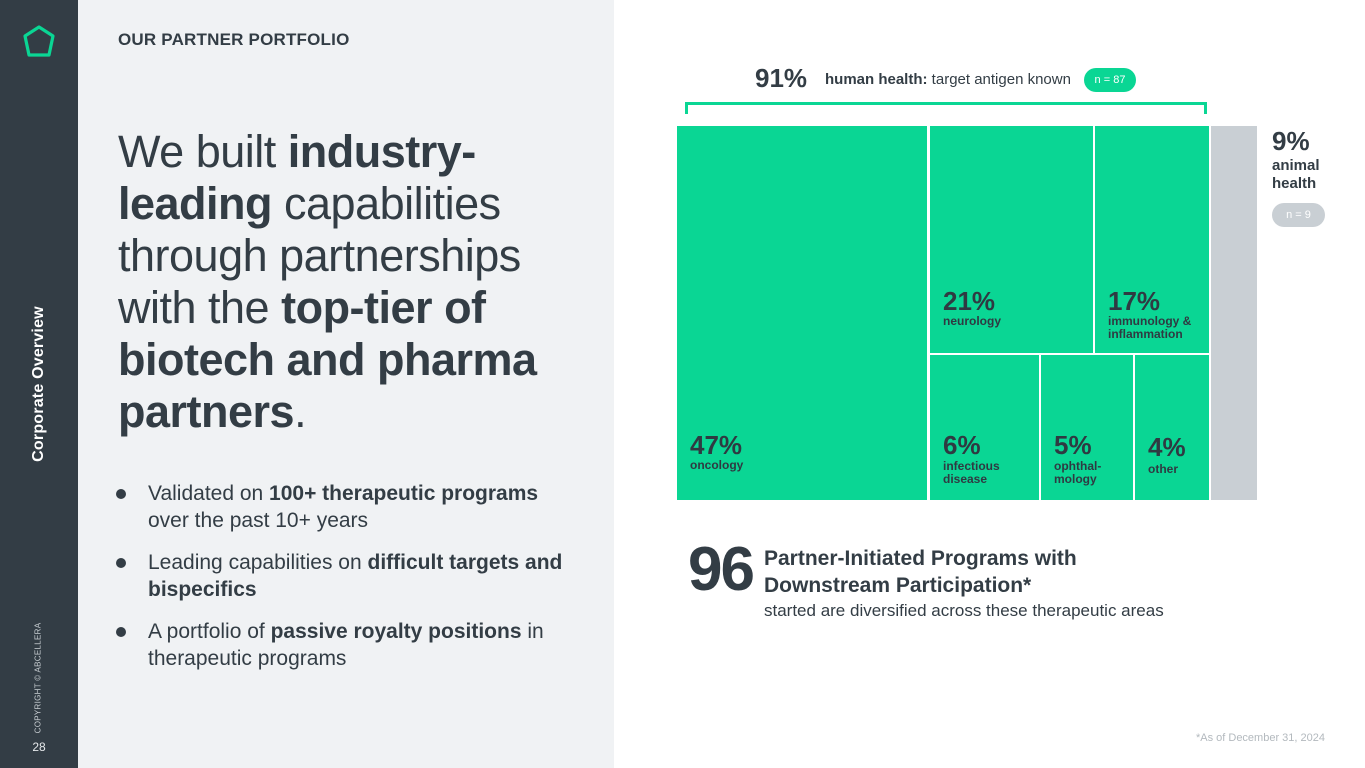 This screenshot has width=1365, height=768. I want to click on treemap-cell-immunology: 17% immunology & inflammation, so click(1152, 239).